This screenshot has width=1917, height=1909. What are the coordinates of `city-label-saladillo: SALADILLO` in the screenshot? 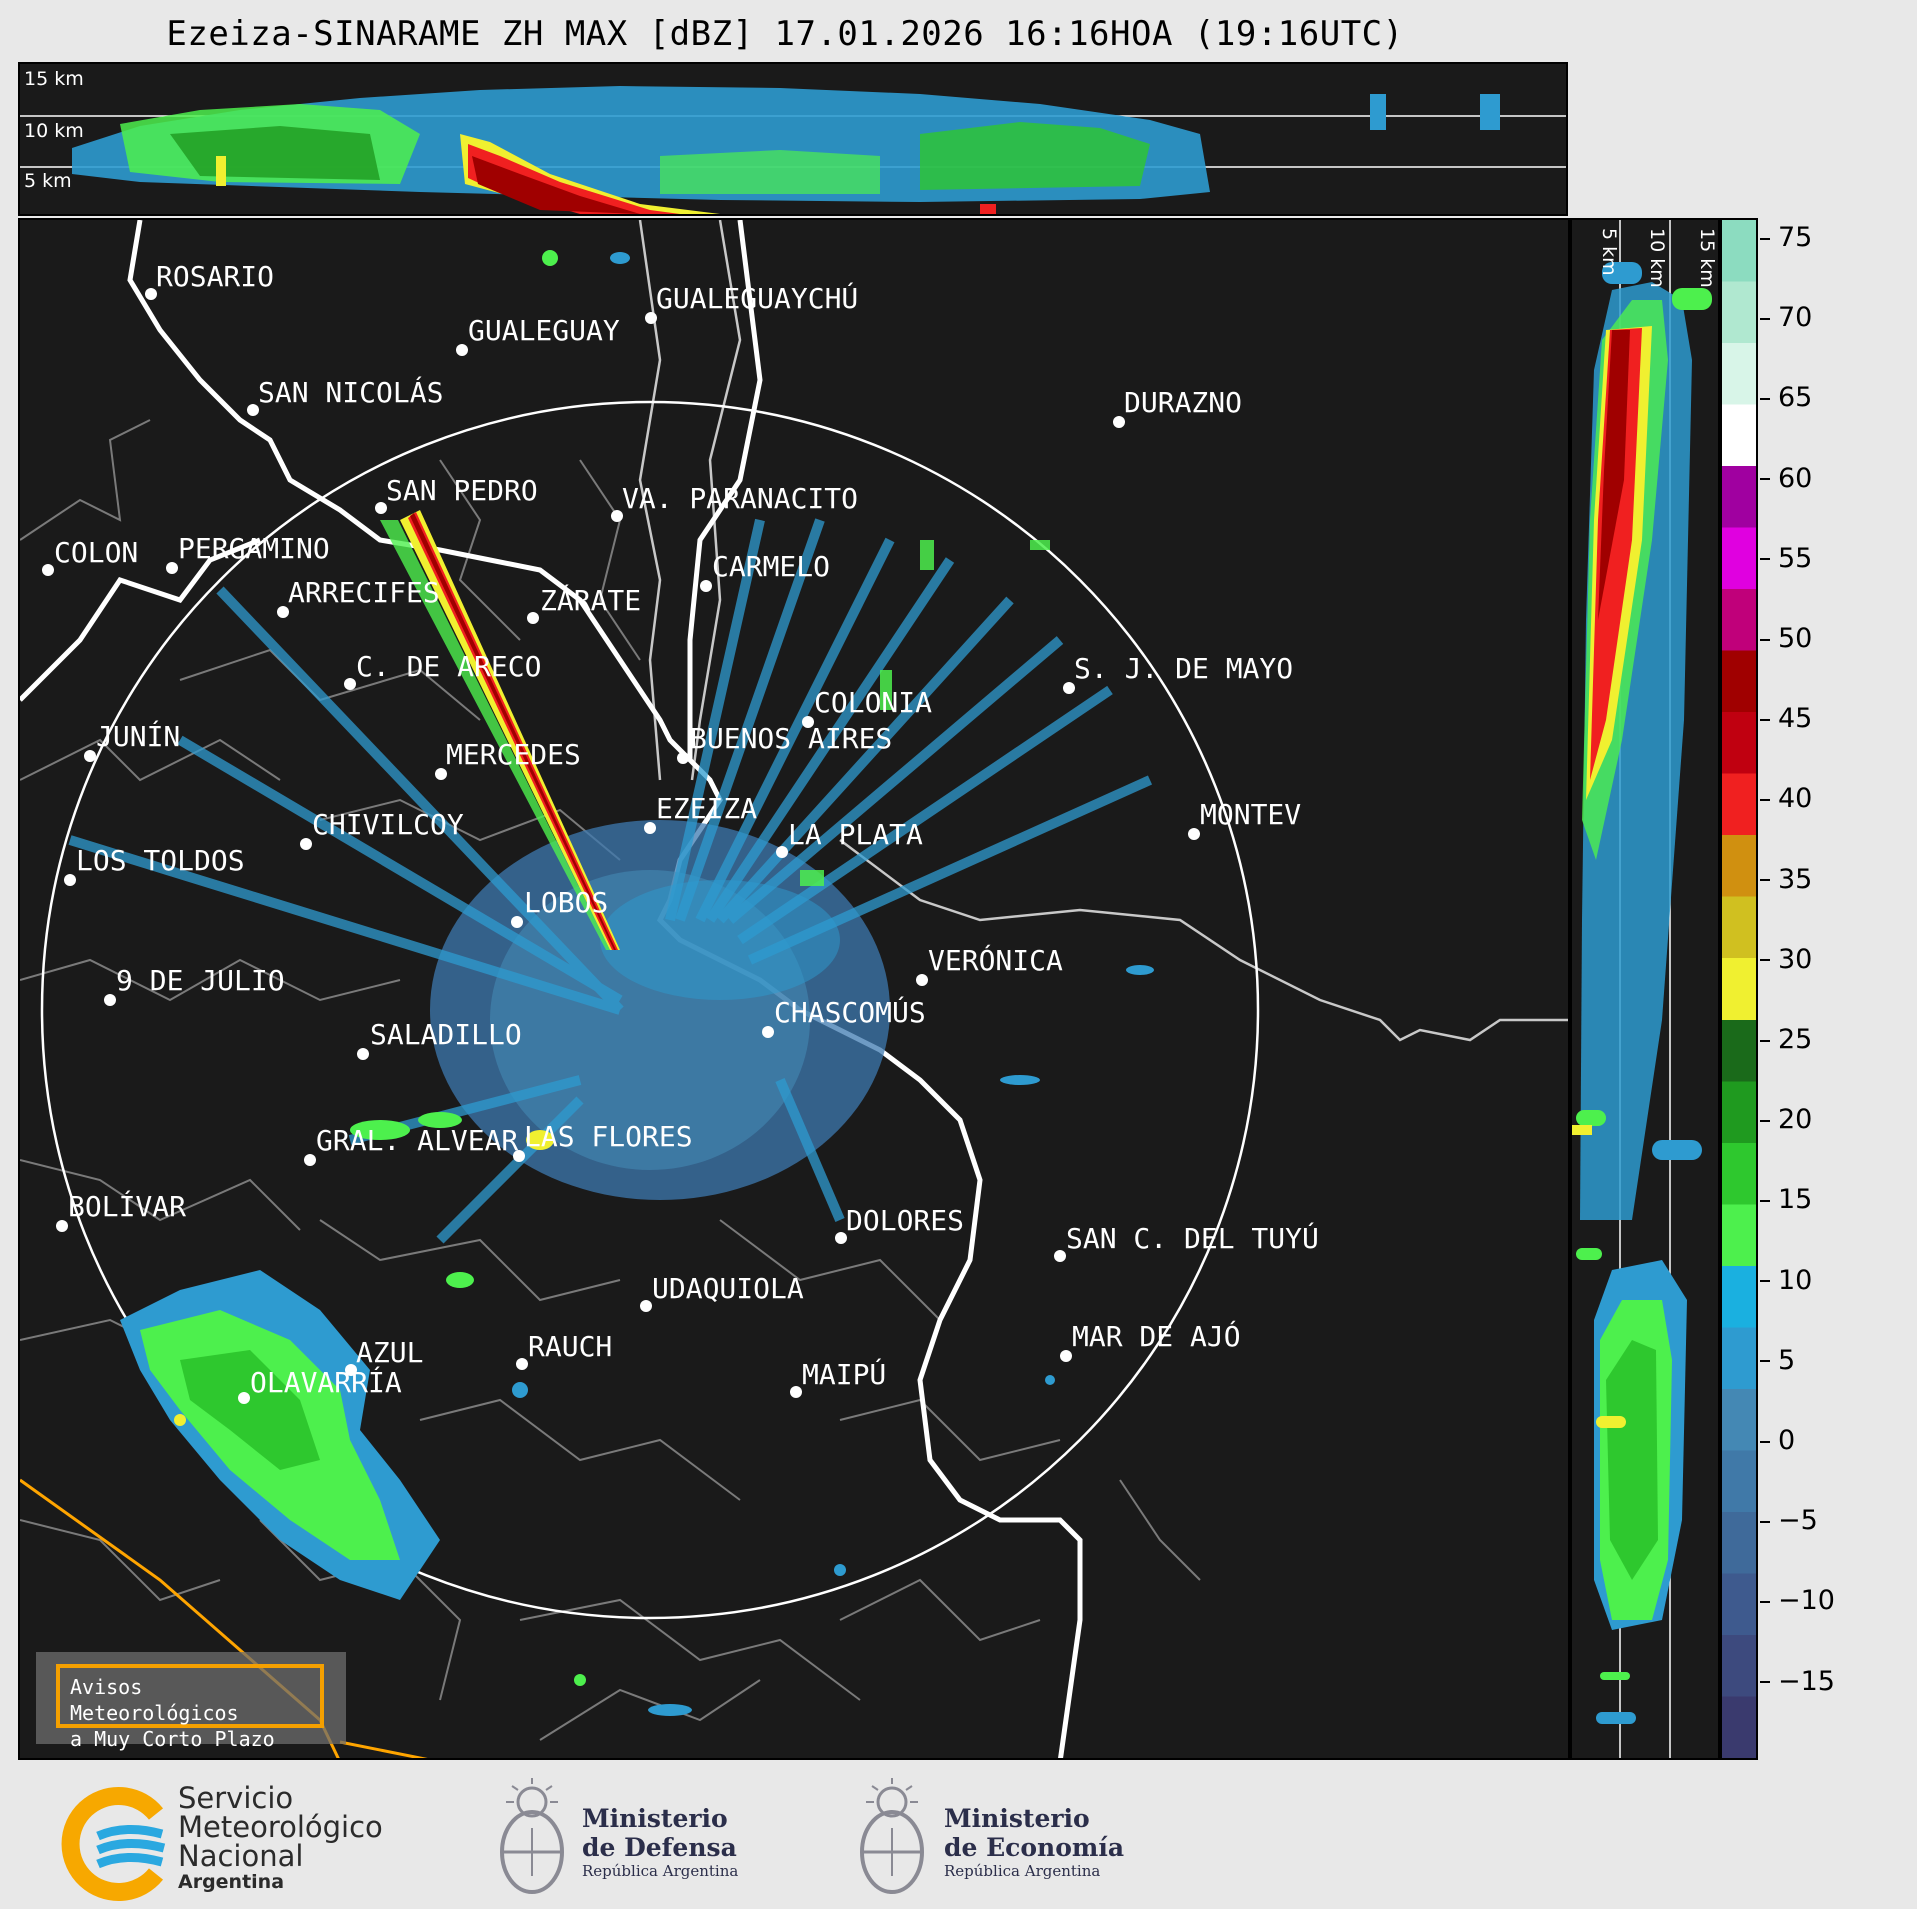 It's located at (446, 1034).